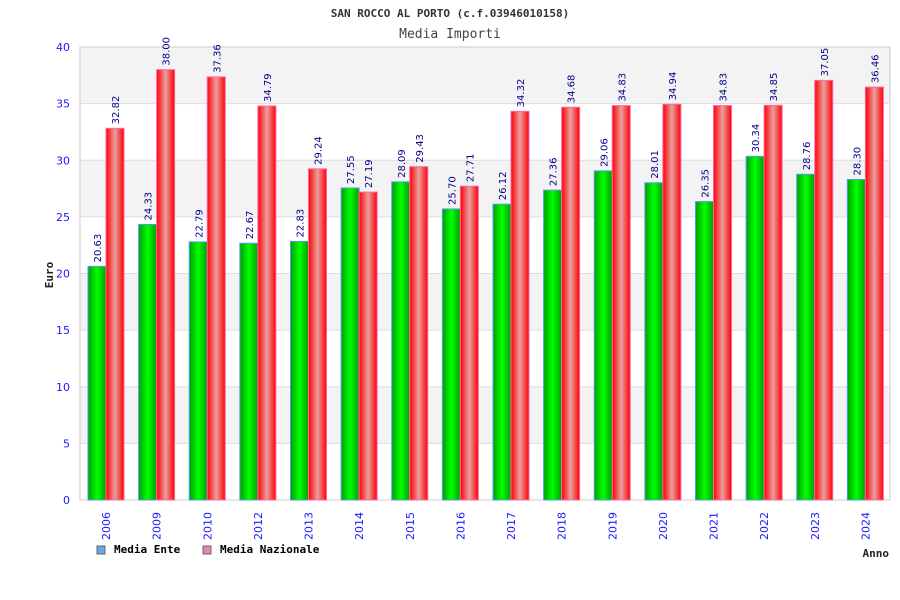 The width and height of the screenshot is (900, 600). What do you see at coordinates (865, 526) in the screenshot?
I see `x-tick-label: 2024` at bounding box center [865, 526].